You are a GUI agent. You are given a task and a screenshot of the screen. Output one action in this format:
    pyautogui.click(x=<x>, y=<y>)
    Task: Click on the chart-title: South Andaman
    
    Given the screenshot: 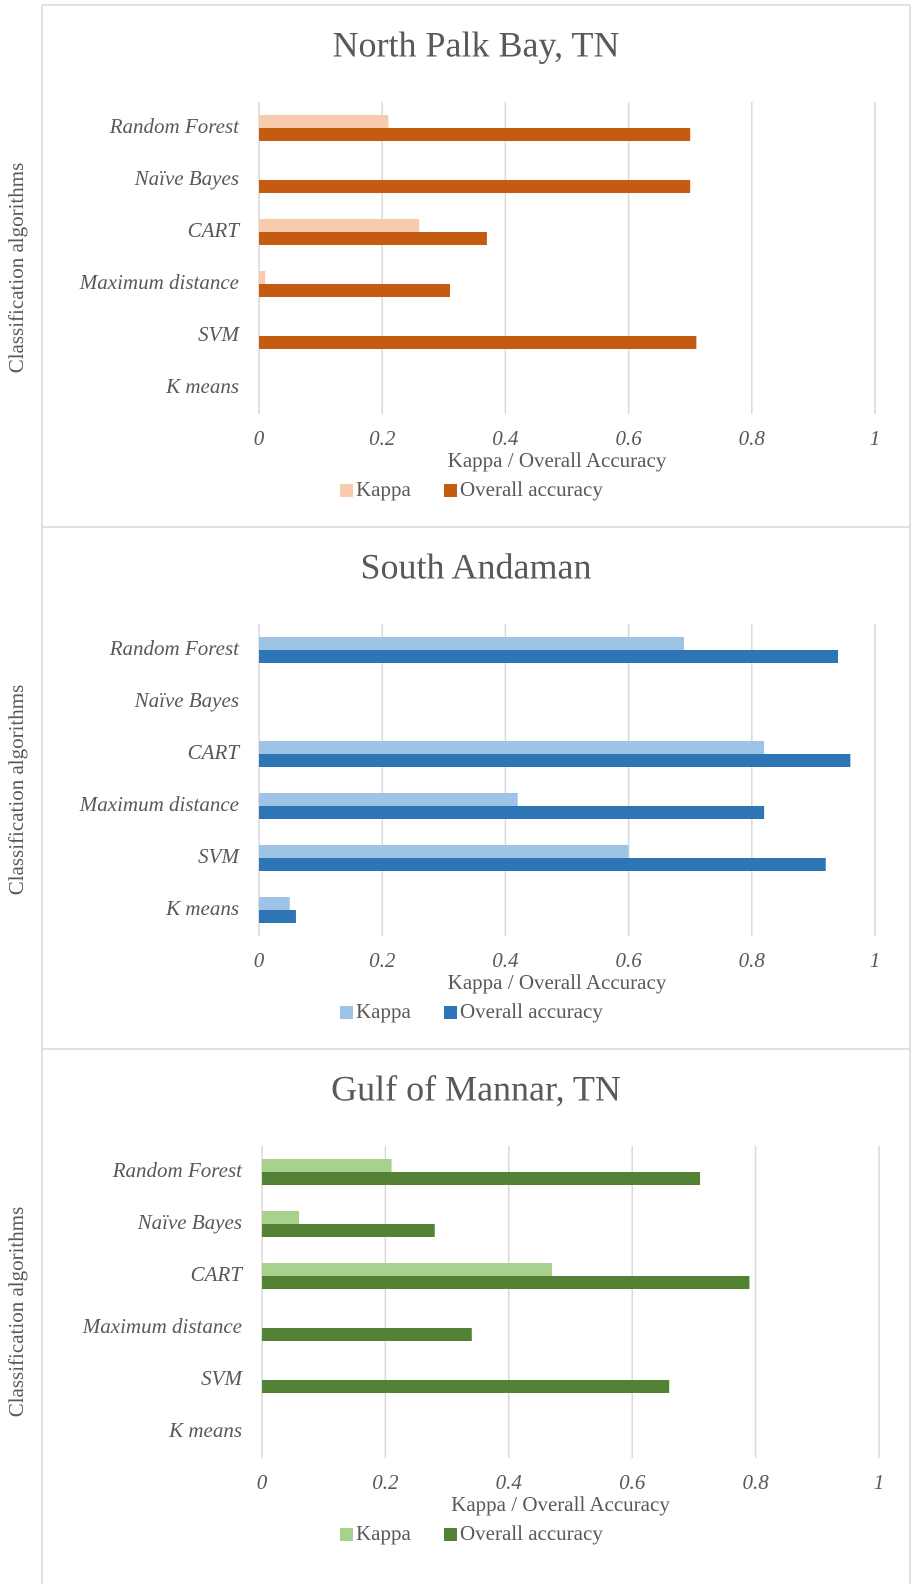 What is the action you would take?
    pyautogui.click(x=476, y=566)
    